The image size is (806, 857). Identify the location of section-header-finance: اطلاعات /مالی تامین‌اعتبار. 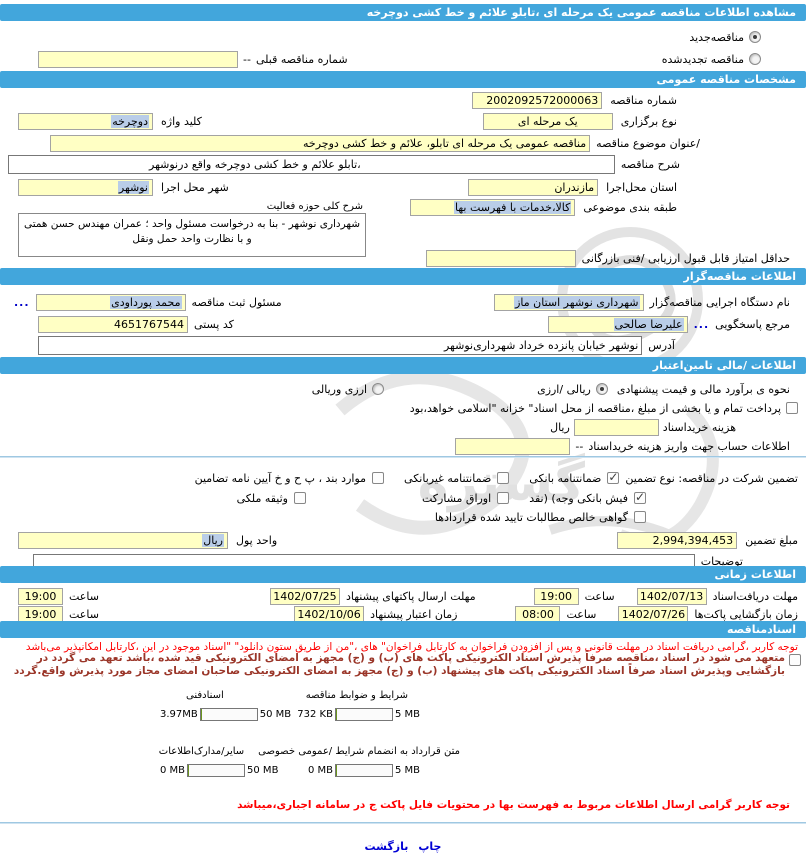
(403, 365).